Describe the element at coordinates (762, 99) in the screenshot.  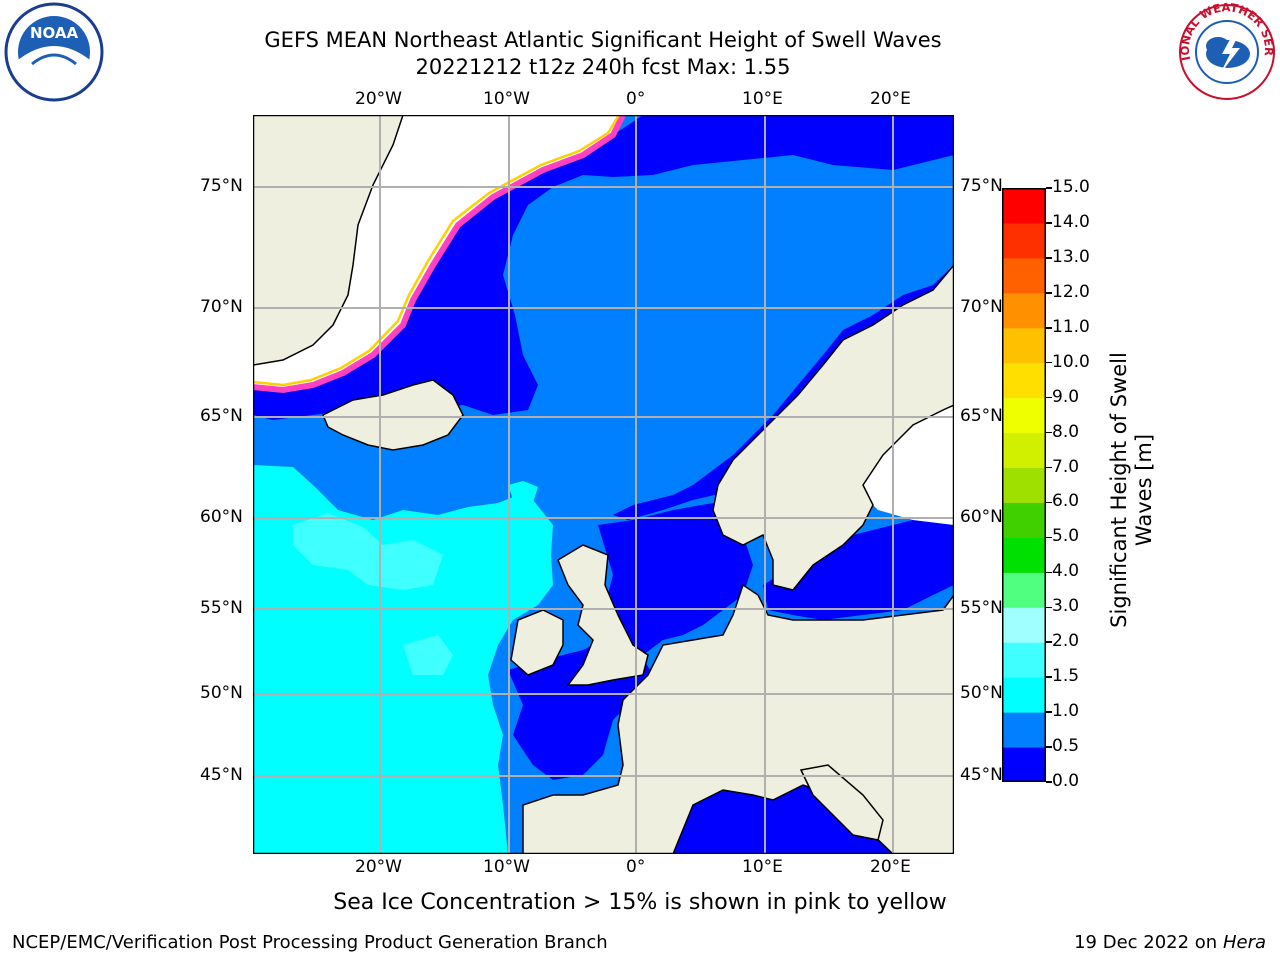
I see `lon-label-top-10e: 10°E` at that location.